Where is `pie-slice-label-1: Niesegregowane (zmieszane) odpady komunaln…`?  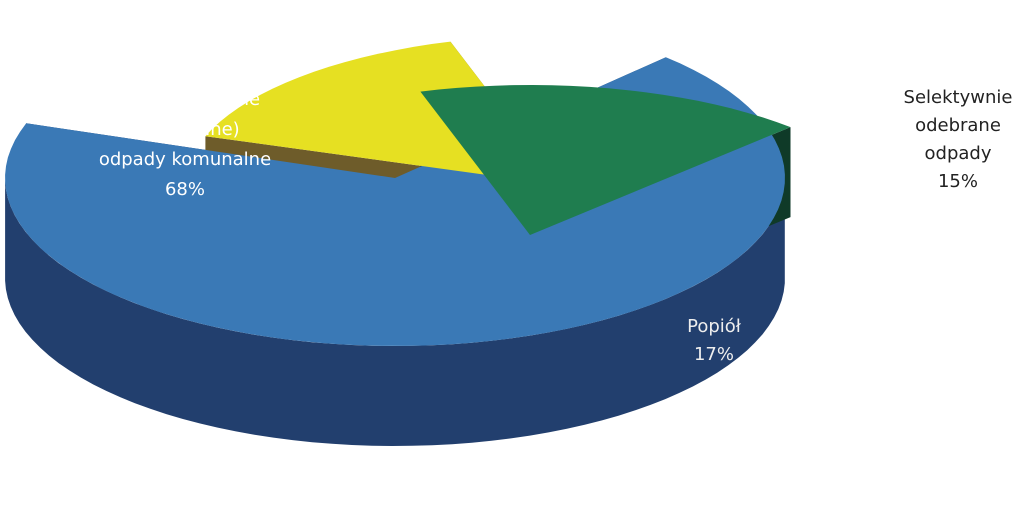
pie-slice-label-1: Niesegregowane (zmieszane) odpady komunaln… is located at coordinates (185, 144).